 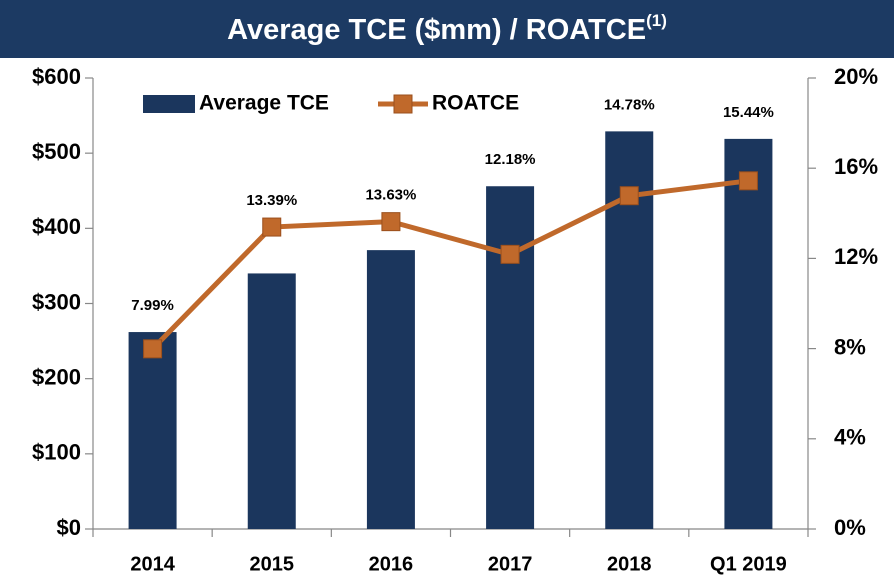 I want to click on y2-tick-label: 0%, so click(x=850, y=527).